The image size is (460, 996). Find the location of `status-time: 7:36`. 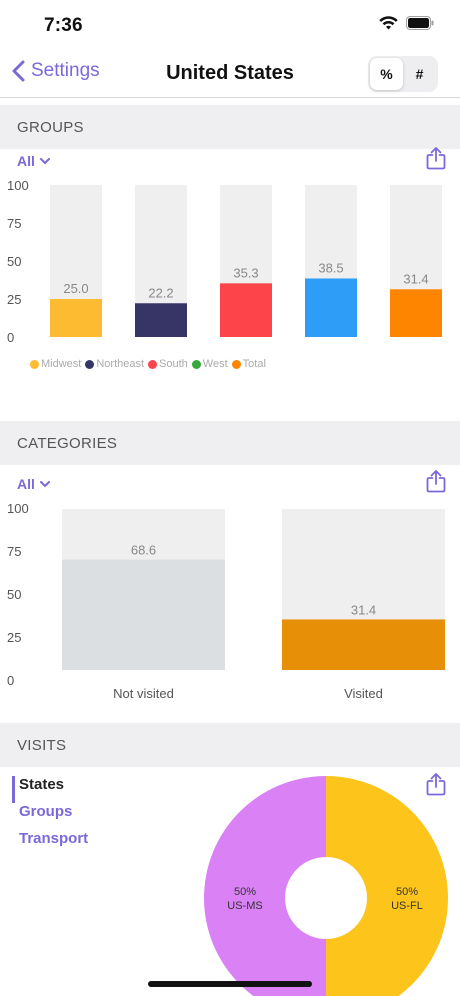

status-time: 7:36 is located at coordinates (63, 25).